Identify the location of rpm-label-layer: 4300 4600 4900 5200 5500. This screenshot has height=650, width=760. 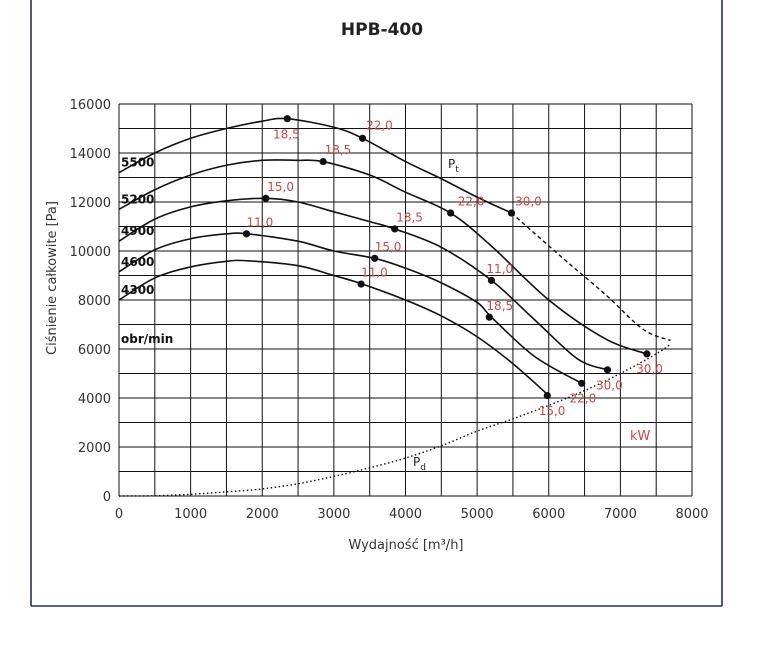
(137, 226).